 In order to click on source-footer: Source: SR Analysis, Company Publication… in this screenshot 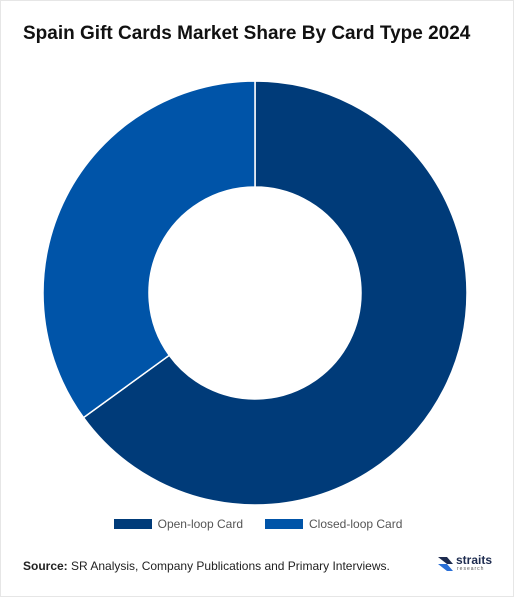, I will do `click(206, 566)`.